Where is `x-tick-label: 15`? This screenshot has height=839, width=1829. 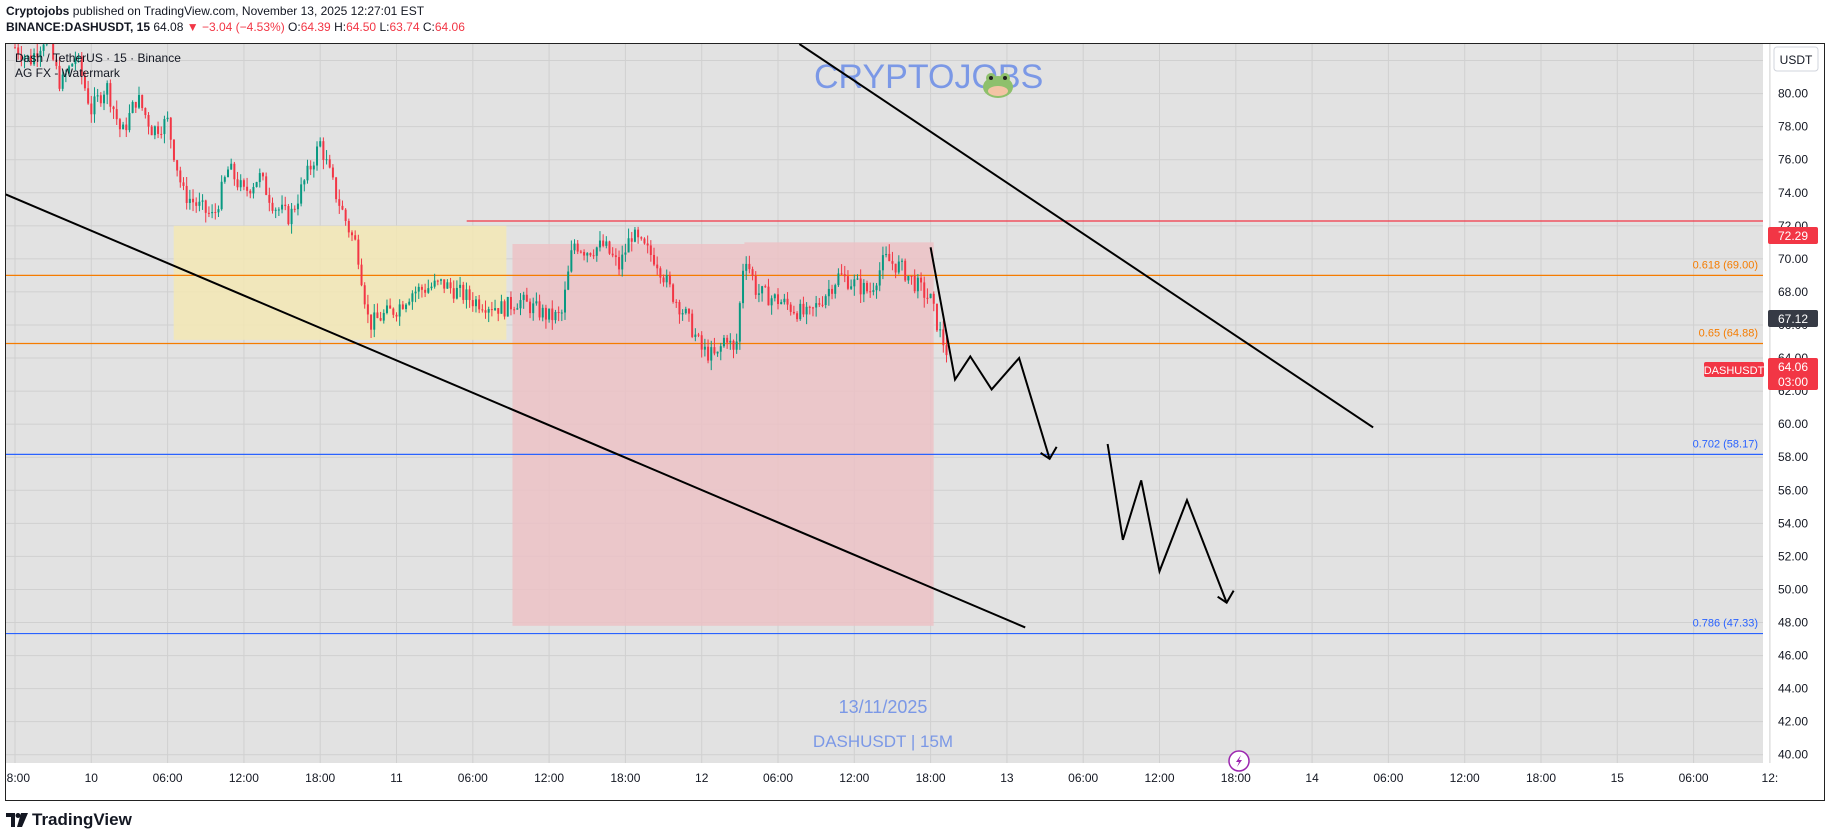
x-tick-label: 15 is located at coordinates (1618, 778).